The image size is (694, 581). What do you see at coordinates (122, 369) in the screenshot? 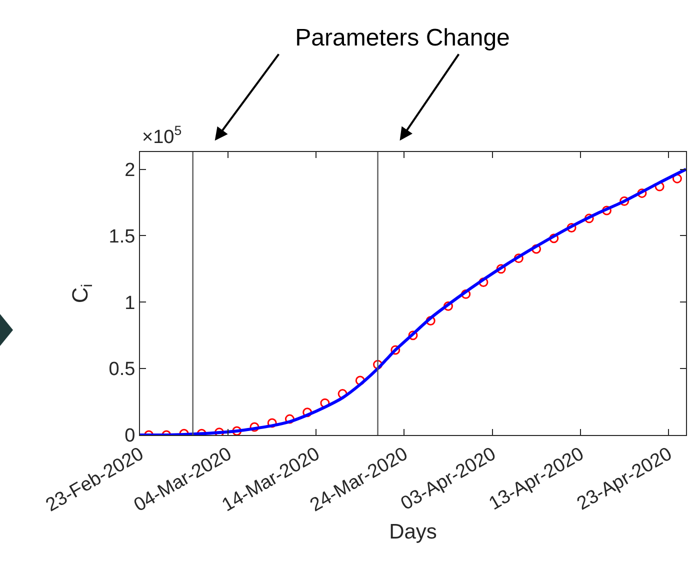
I see `y-tick-label: 0.5` at bounding box center [122, 369].